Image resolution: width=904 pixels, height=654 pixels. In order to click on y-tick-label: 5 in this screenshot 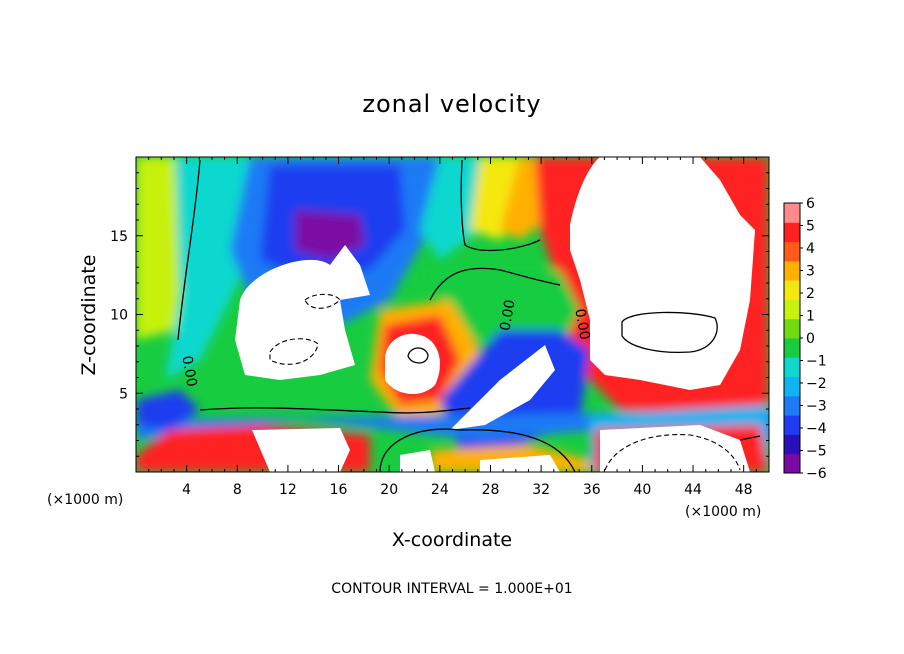, I will do `click(123, 394)`.